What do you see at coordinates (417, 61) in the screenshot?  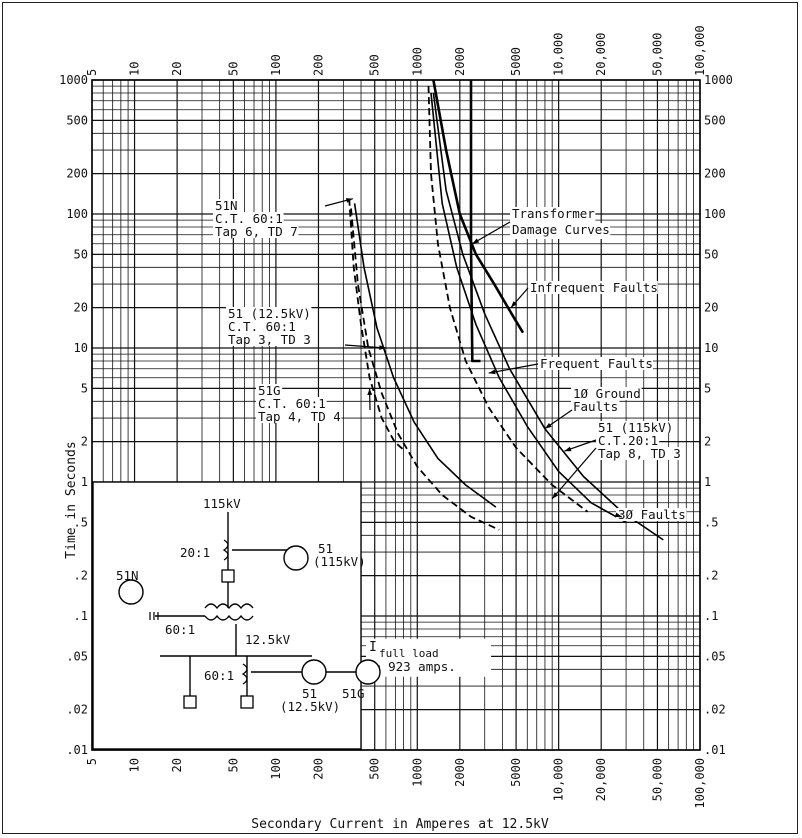 I see `x-tick-label-top: 1000` at bounding box center [417, 61].